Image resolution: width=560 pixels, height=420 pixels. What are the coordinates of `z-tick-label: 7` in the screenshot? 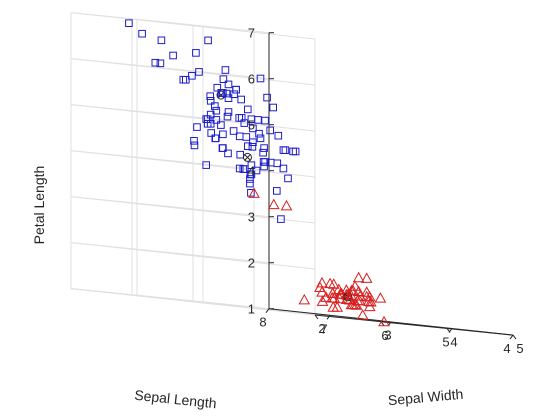 It's located at (251, 33).